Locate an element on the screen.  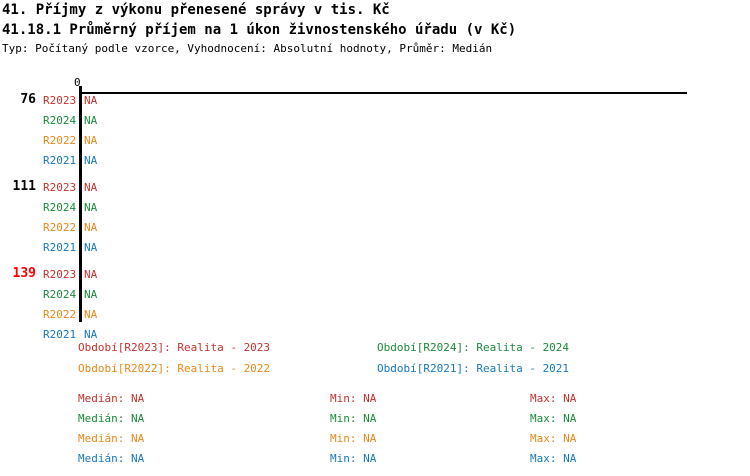
group-label-111: 111 is located at coordinates (24, 186).